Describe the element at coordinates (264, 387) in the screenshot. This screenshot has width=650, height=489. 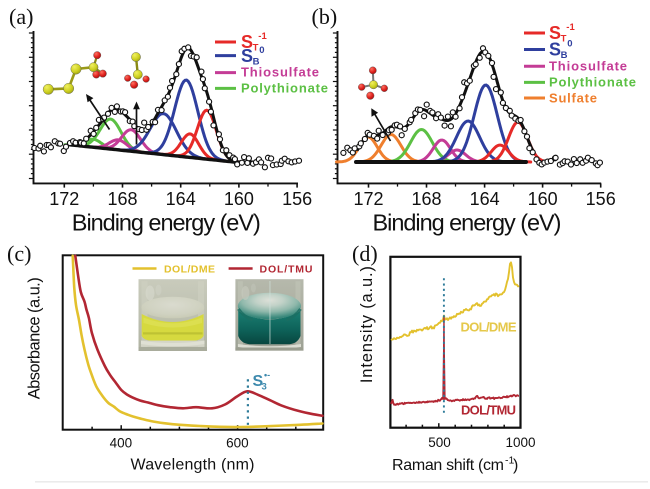
I see `svg-text: 3` at that location.